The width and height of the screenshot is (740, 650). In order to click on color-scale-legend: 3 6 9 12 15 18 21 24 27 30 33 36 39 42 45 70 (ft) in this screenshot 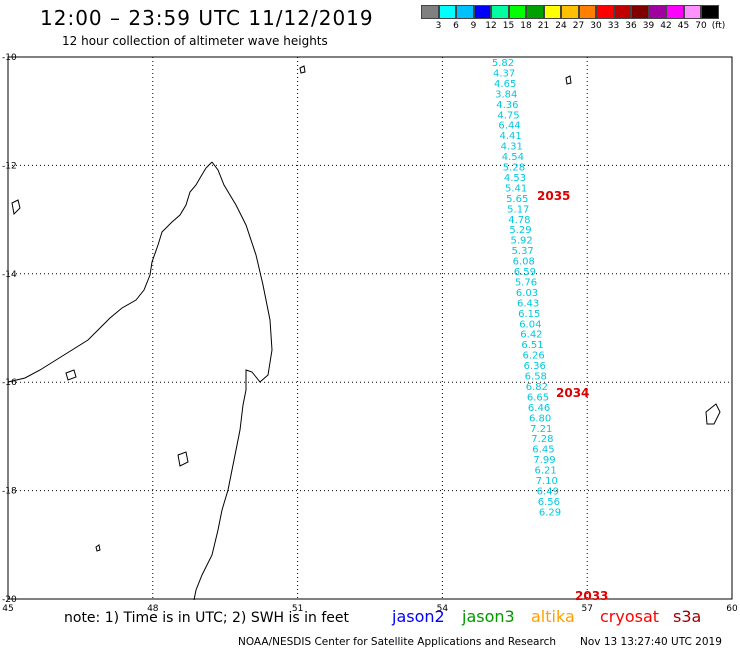, I will do `click(573, 19)`.